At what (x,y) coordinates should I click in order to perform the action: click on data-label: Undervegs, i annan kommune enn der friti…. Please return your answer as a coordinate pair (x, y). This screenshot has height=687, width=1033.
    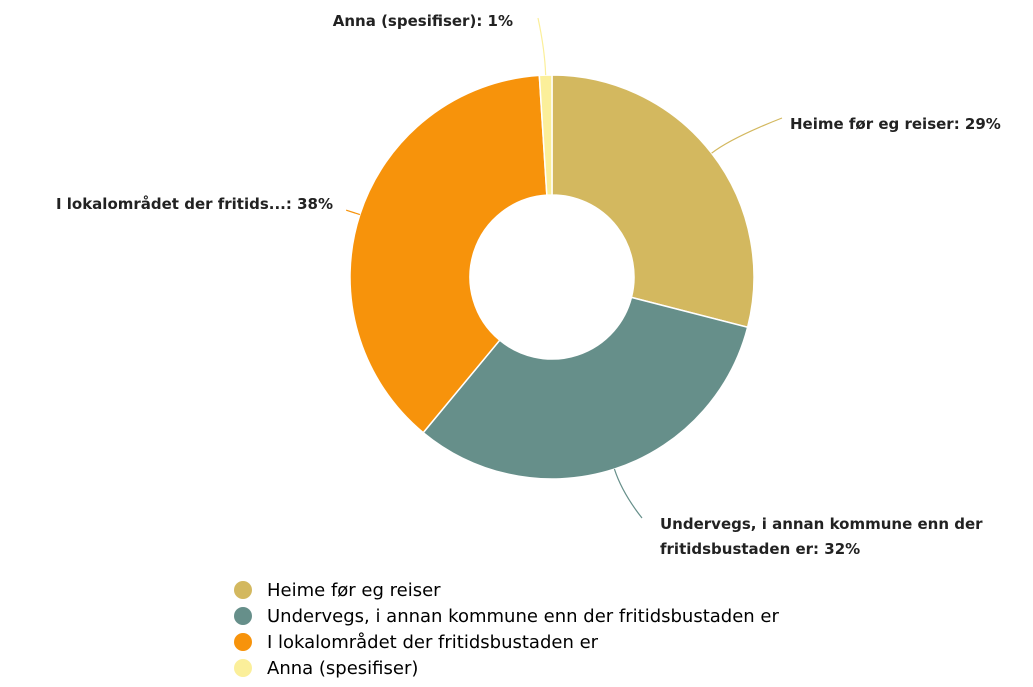
    Looking at the image, I should click on (821, 536).